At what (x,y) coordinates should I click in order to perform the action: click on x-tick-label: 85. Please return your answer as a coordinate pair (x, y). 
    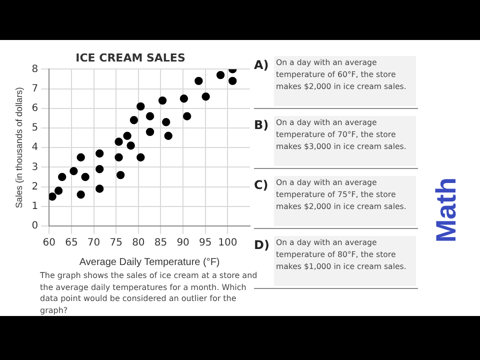
    Looking at the image, I should click on (161, 243).